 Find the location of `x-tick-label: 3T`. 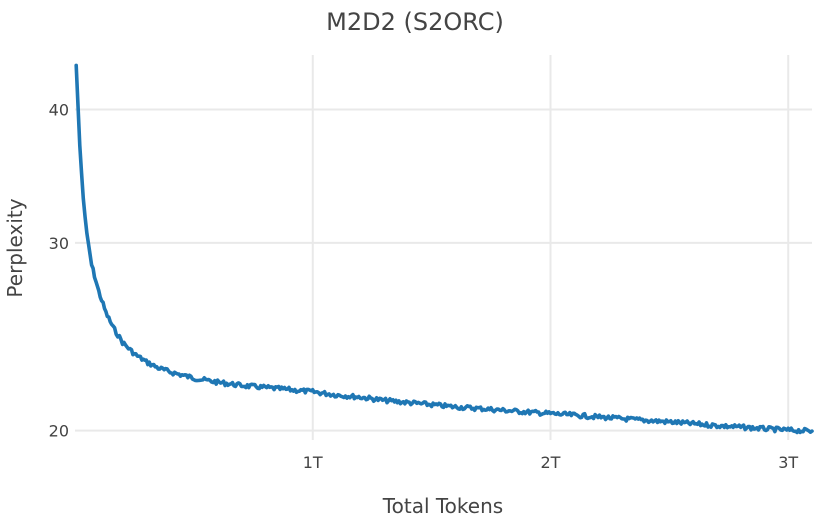

x-tick-label: 3T is located at coordinates (788, 462).